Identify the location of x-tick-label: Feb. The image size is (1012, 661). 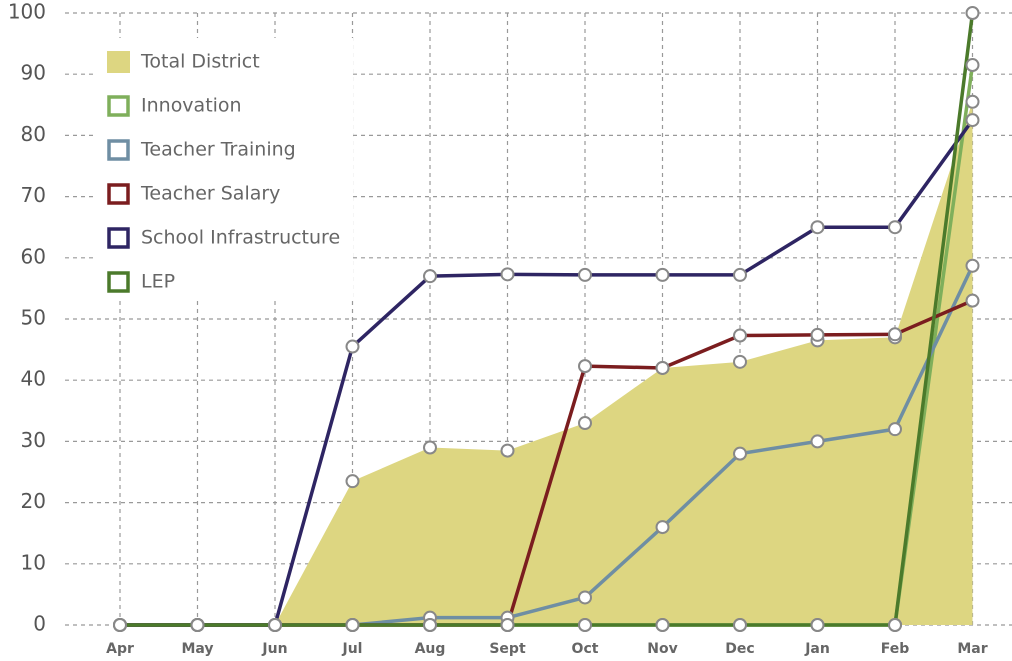
(895, 649).